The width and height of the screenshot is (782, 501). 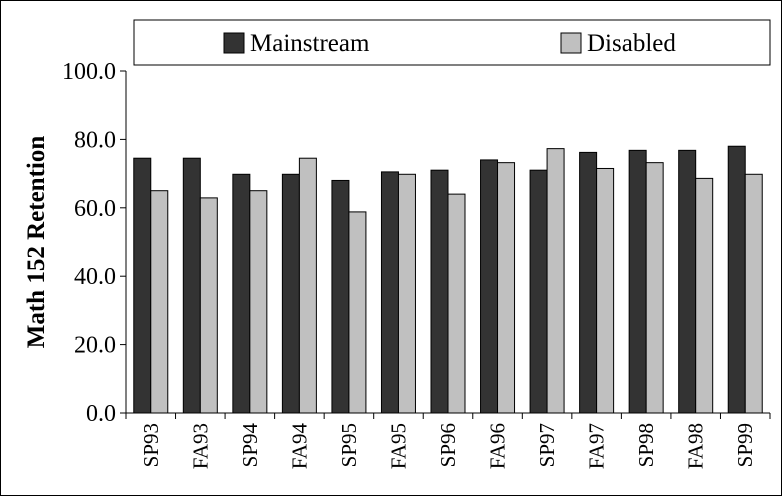 What do you see at coordinates (159, 302) in the screenshot?
I see `bar-disabled-sp93` at bounding box center [159, 302].